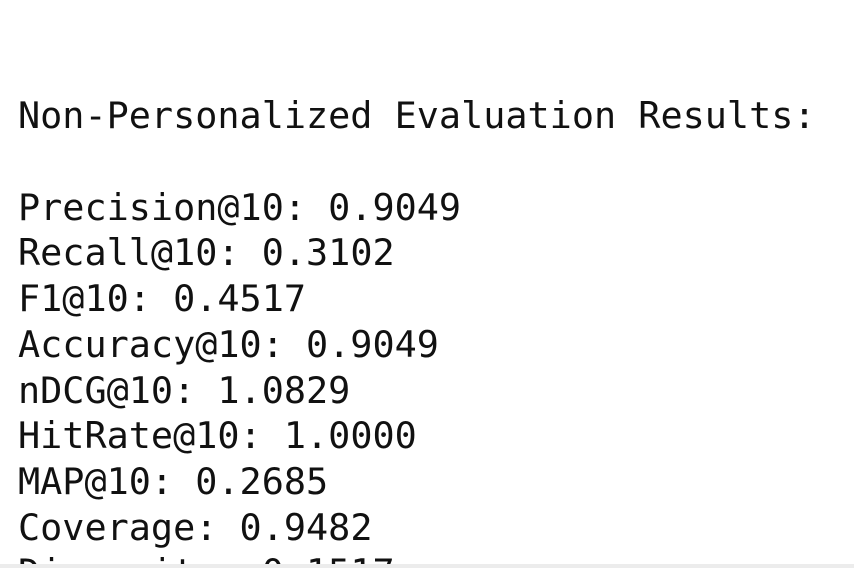 The width and height of the screenshot is (854, 568). I want to click on metric-value: 0.9482, so click(306, 527).